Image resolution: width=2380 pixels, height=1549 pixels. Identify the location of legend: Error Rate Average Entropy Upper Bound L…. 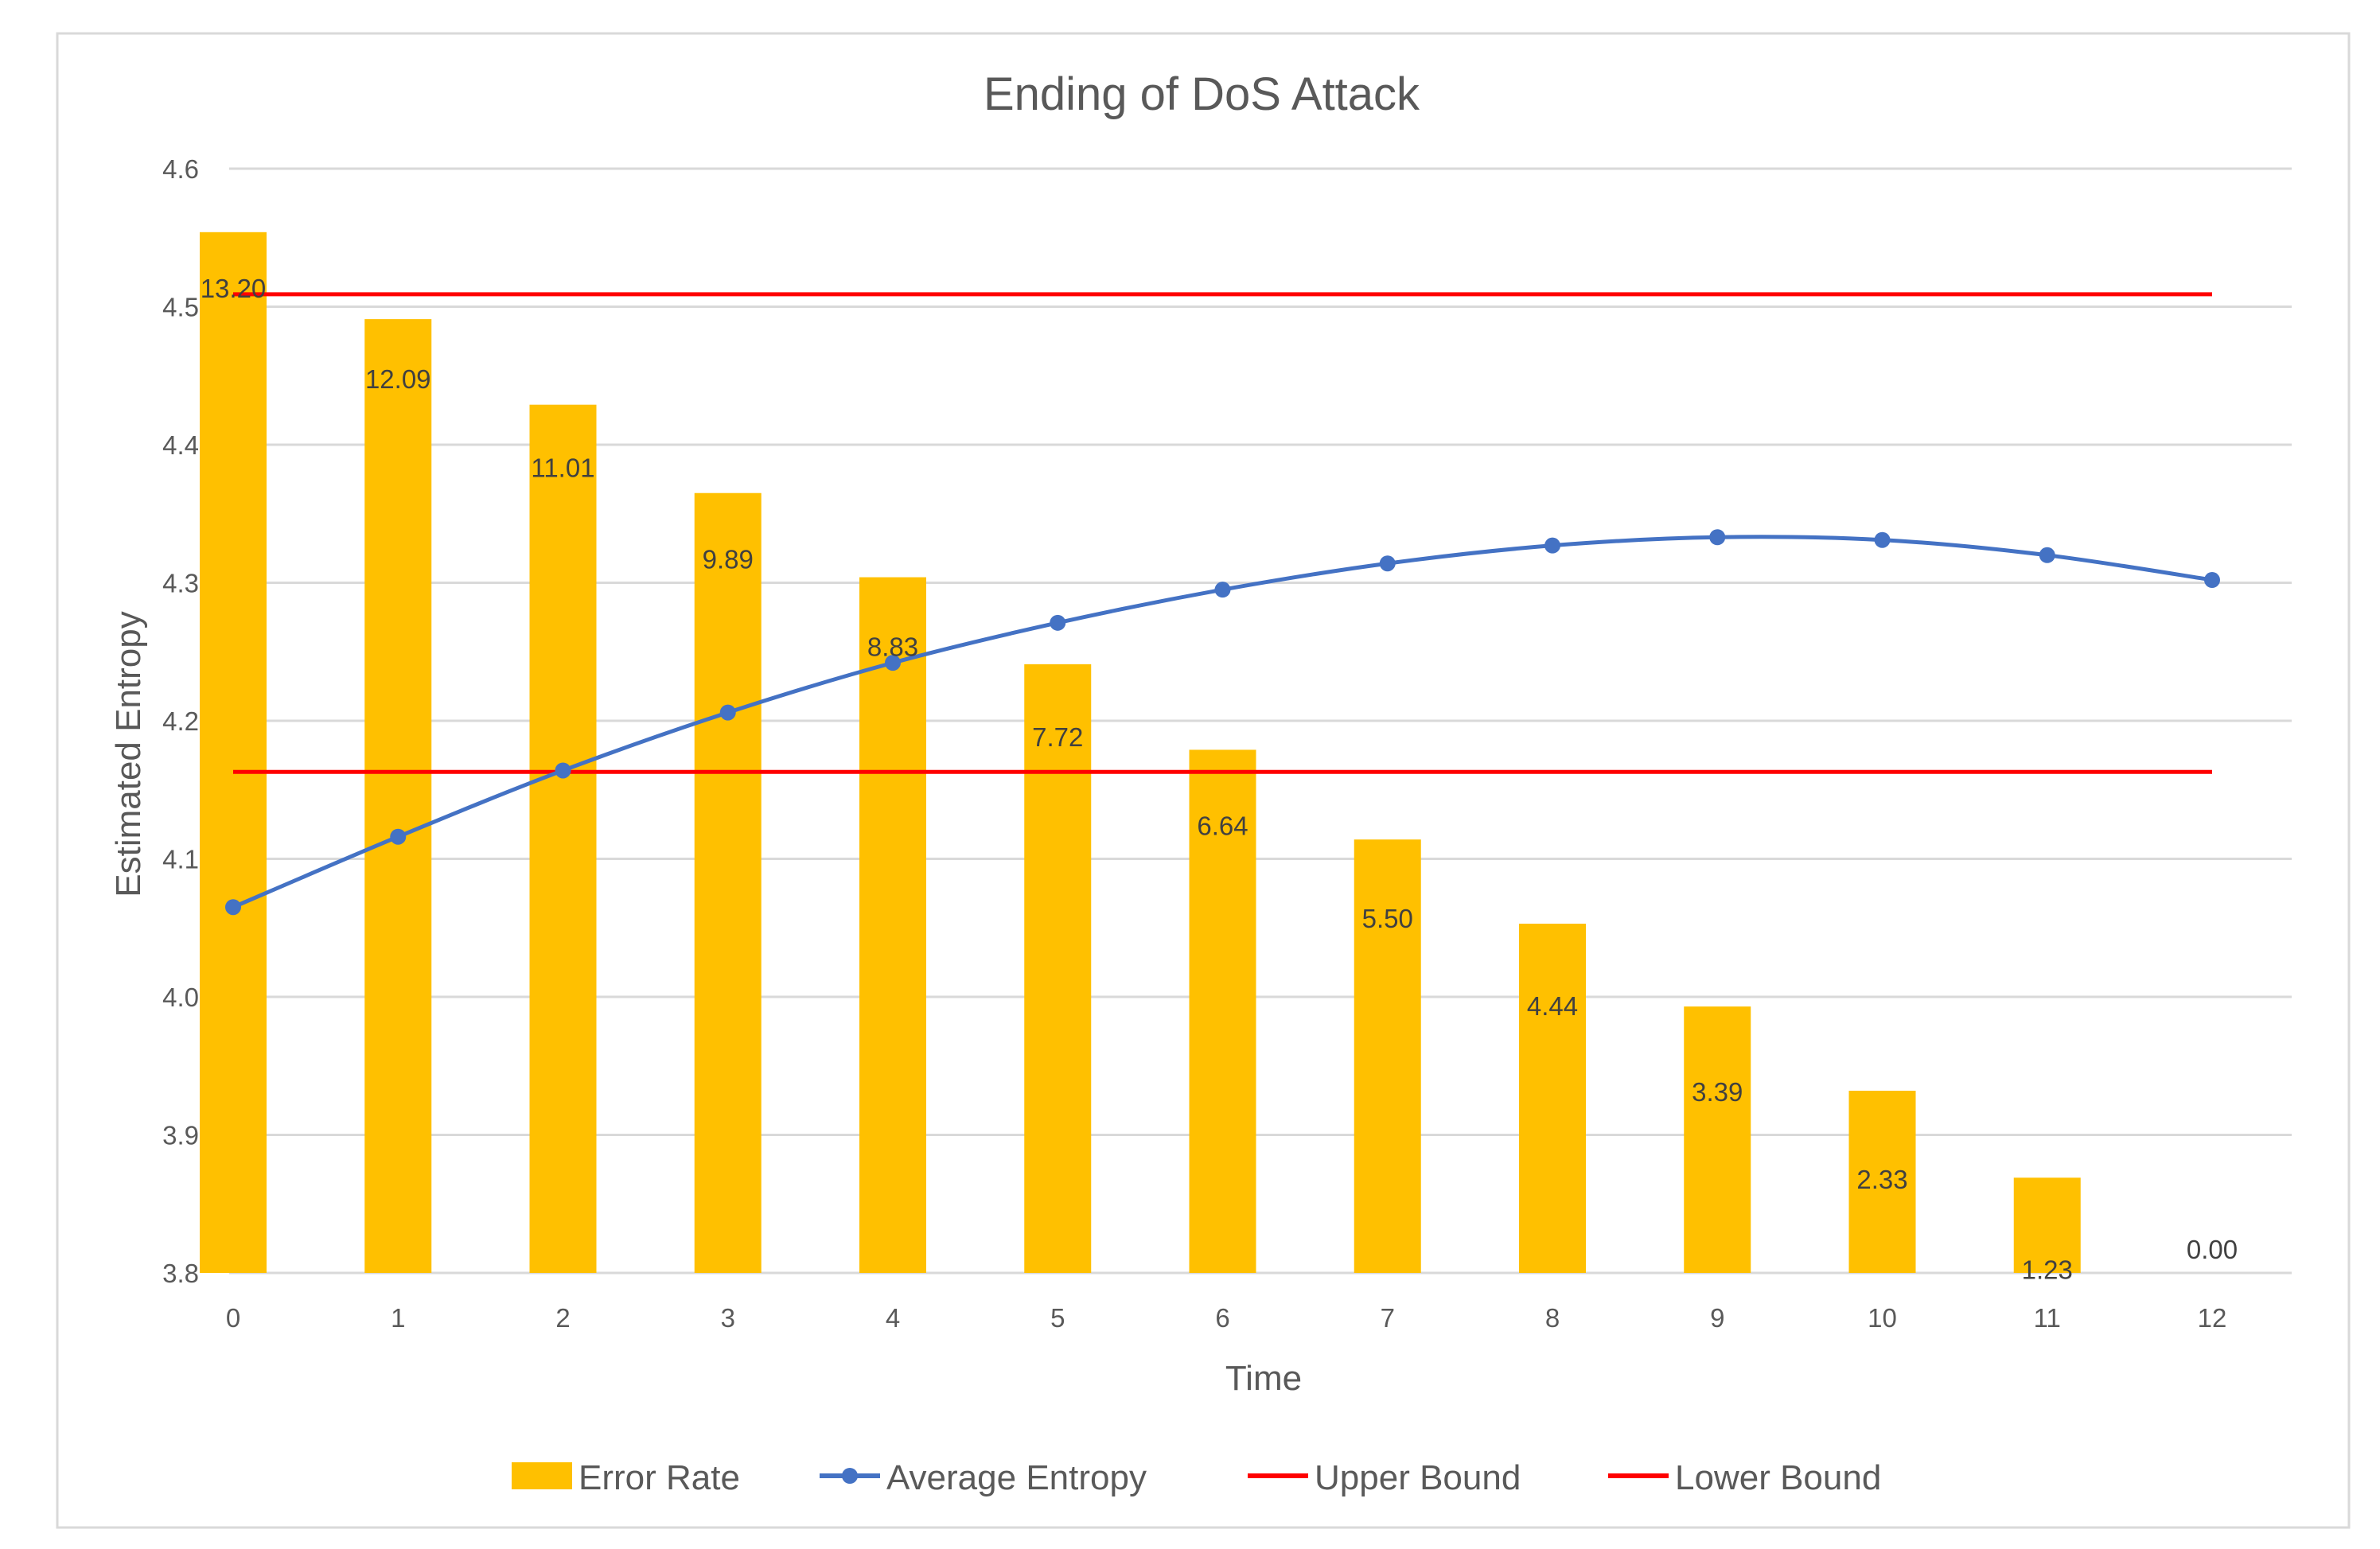
(1196, 1477).